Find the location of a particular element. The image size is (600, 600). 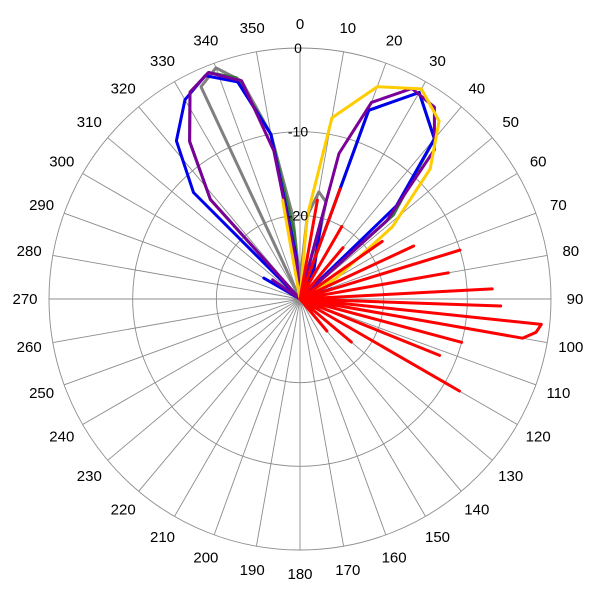

angle-tick-label: 340 is located at coordinates (205, 41).